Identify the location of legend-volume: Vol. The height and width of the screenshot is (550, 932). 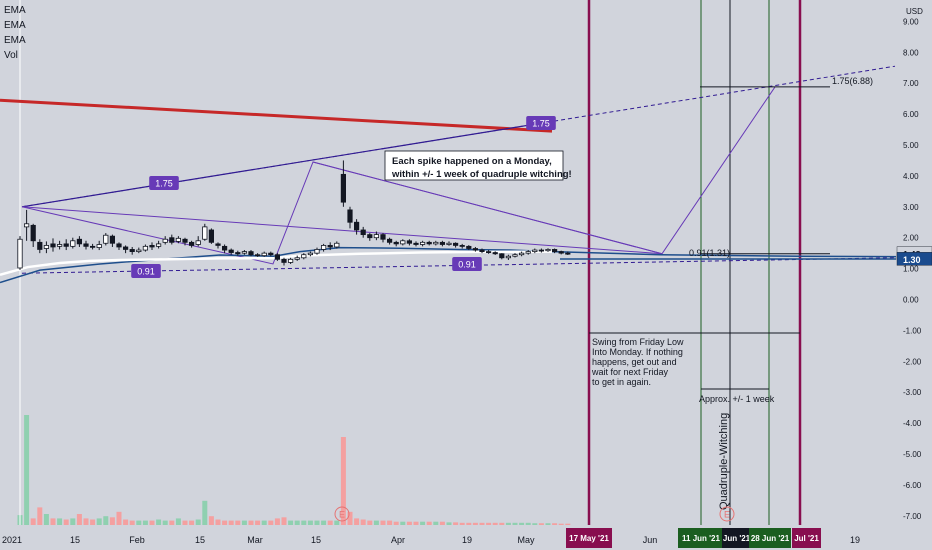
(11, 55).